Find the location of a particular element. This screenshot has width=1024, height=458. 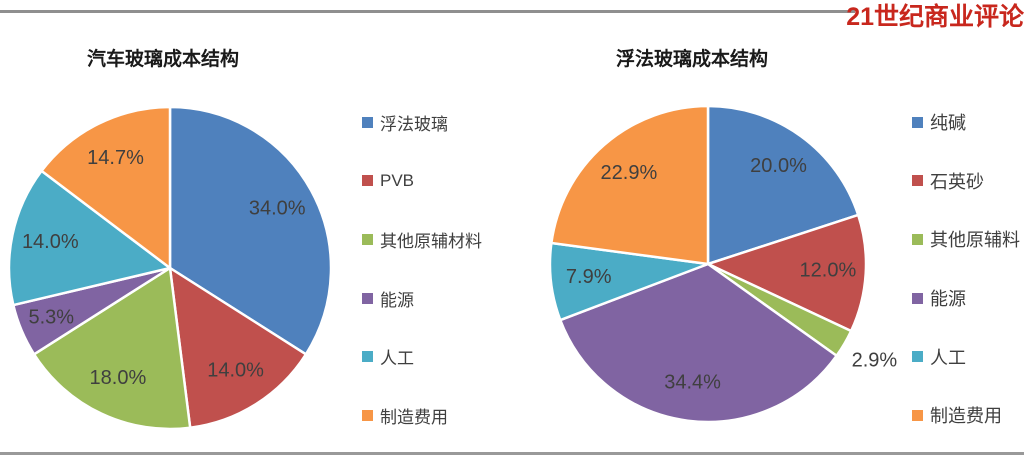

pie-slice-label: 18.0% is located at coordinates (118, 378).